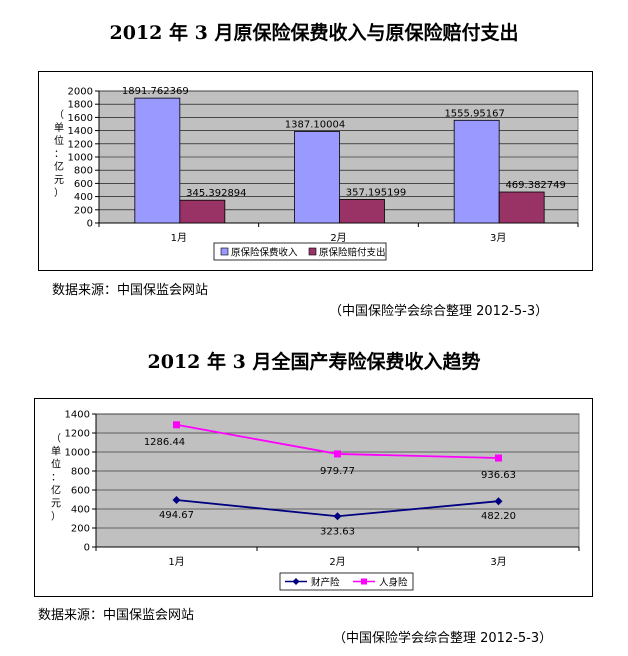 This screenshot has height=656, width=628. I want to click on chart2-y-tick-label: 600, so click(80, 491).